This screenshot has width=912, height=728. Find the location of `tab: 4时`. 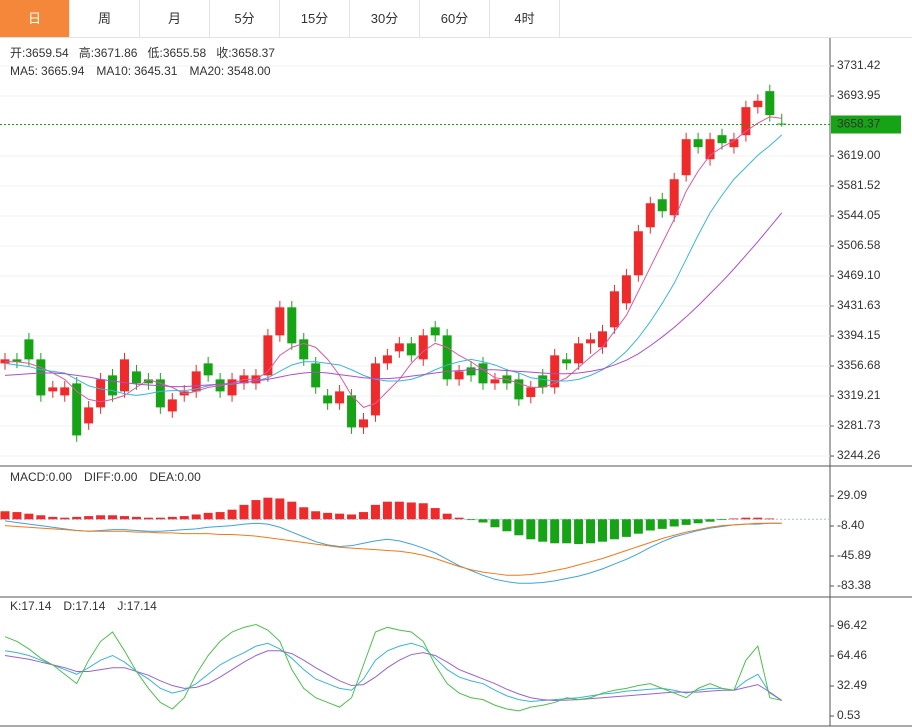

tab: 4时 is located at coordinates (525, 18).